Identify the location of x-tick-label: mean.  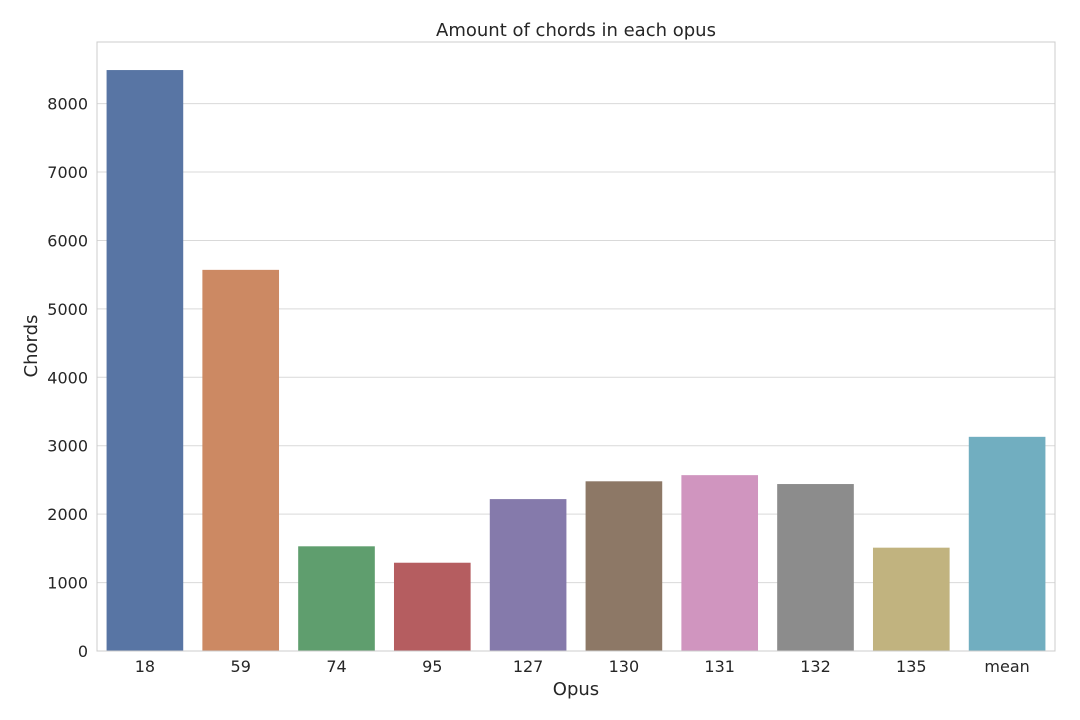
(1006, 666).